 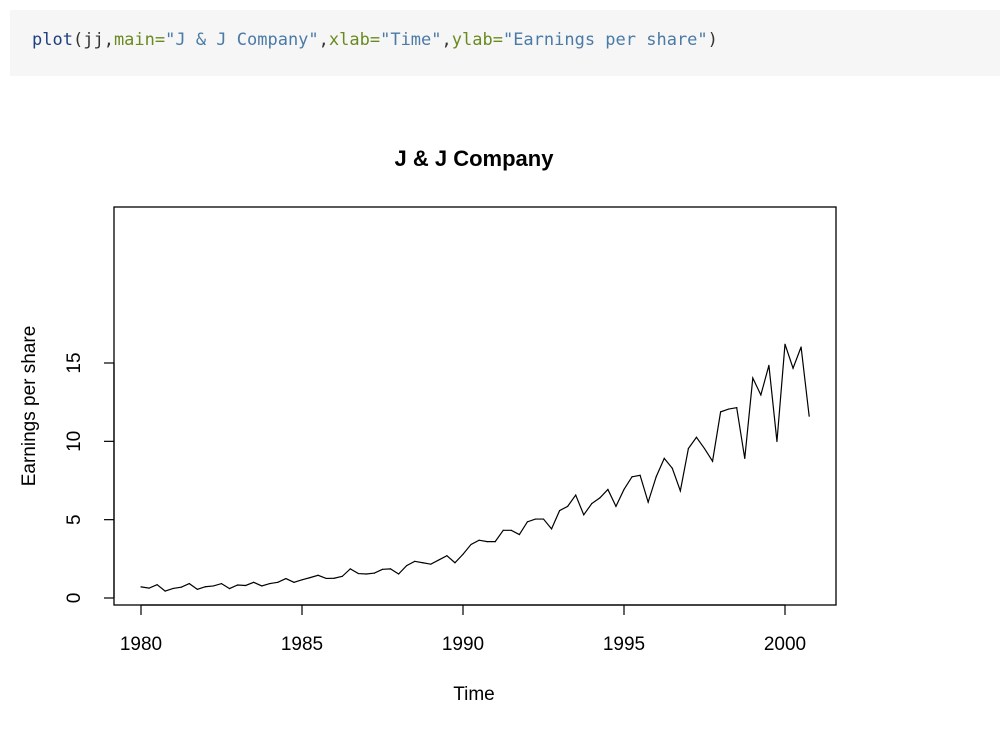 What do you see at coordinates (141, 644) in the screenshot?
I see `x-tick-label: 1980` at bounding box center [141, 644].